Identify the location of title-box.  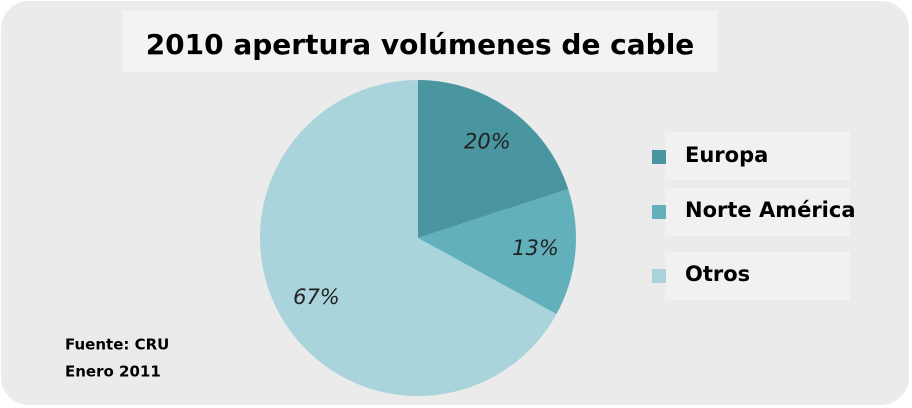
(420, 41).